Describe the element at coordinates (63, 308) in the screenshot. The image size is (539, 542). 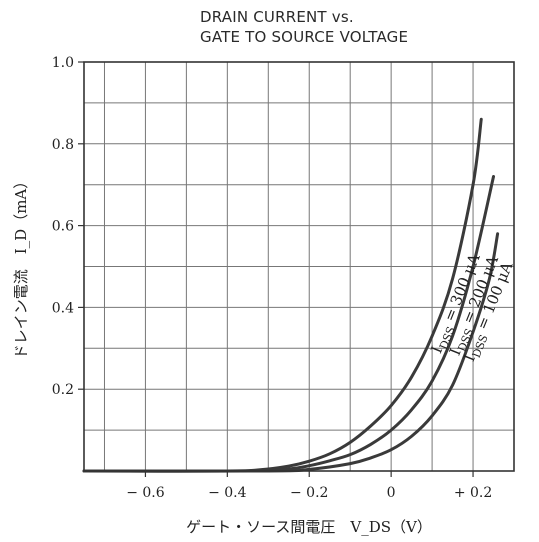
I see `y-tick-label: 0.4` at that location.